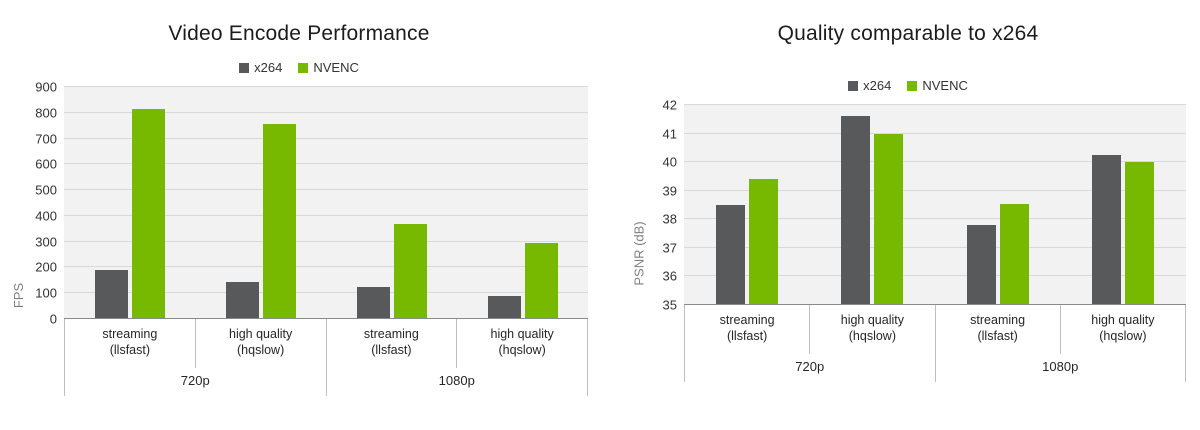  I want to click on y-tick-label: 700, so click(46, 139).